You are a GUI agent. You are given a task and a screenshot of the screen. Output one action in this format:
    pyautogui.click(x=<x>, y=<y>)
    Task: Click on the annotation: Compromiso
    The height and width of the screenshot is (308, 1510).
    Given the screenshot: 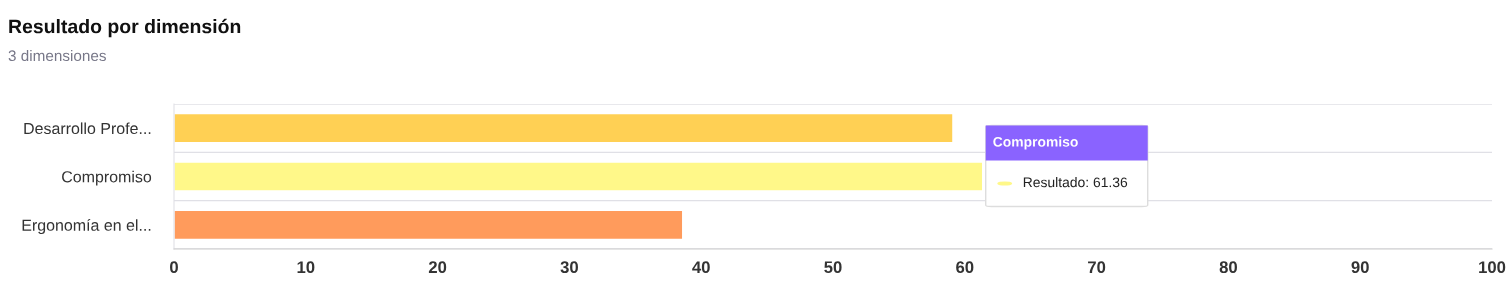 What is the action you would take?
    pyautogui.click(x=1035, y=143)
    